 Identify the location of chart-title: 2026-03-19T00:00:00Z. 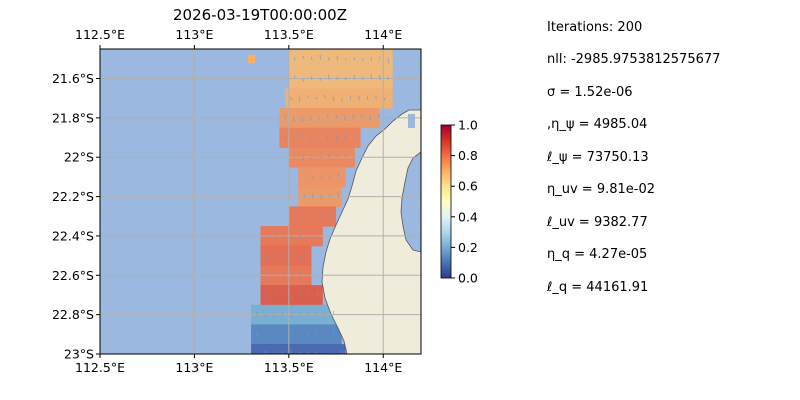
(260, 15).